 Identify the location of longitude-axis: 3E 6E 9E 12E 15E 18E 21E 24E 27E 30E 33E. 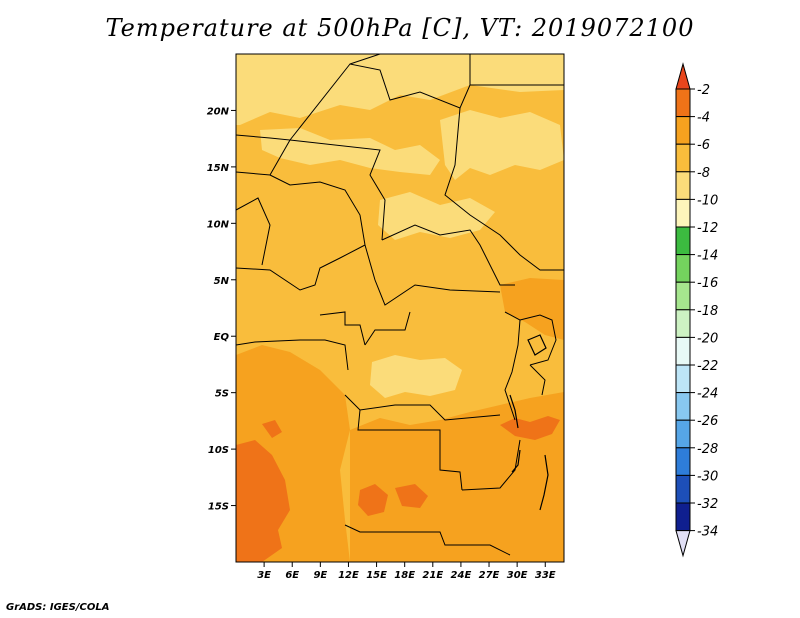
(406, 571).